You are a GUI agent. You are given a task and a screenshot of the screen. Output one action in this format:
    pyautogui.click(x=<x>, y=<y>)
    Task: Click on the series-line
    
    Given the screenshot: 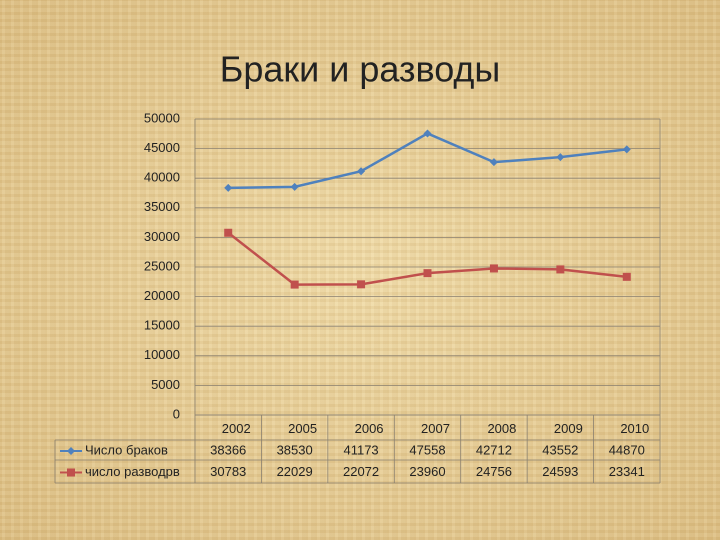 What is the action you would take?
    pyautogui.click(x=427, y=161)
    